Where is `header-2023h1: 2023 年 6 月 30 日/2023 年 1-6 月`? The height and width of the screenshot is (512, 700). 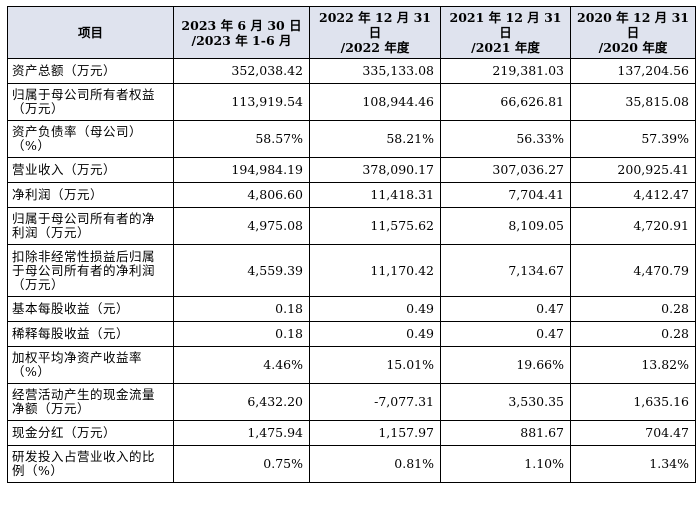 header-2023h1: 2023 年 6 月 30 日/2023 年 1-6 月 is located at coordinates (241, 32).